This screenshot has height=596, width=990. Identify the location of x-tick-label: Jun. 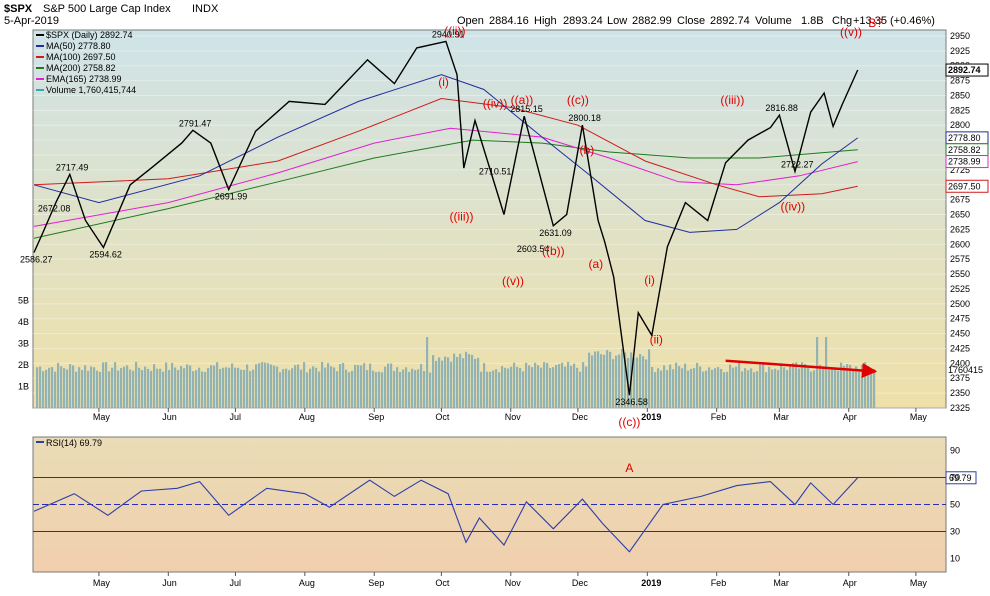
(169, 583).